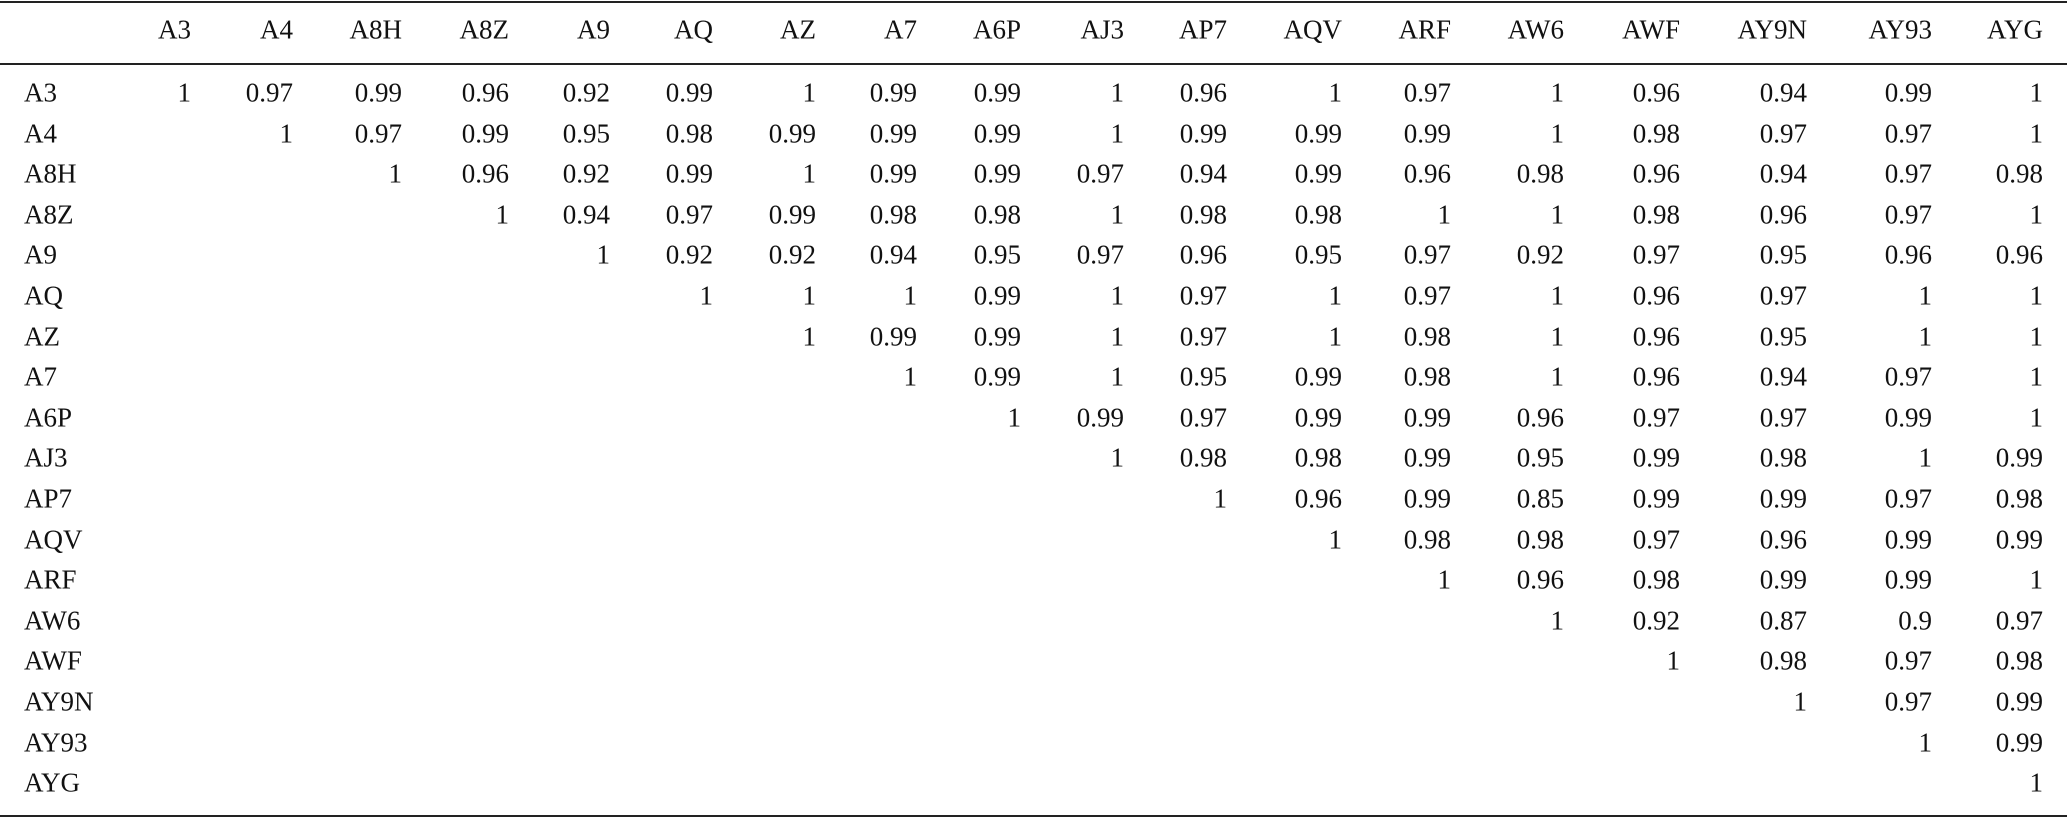 This screenshot has width=2067, height=819. What do you see at coordinates (50, 579) in the screenshot?
I see `row-label: ARF` at bounding box center [50, 579].